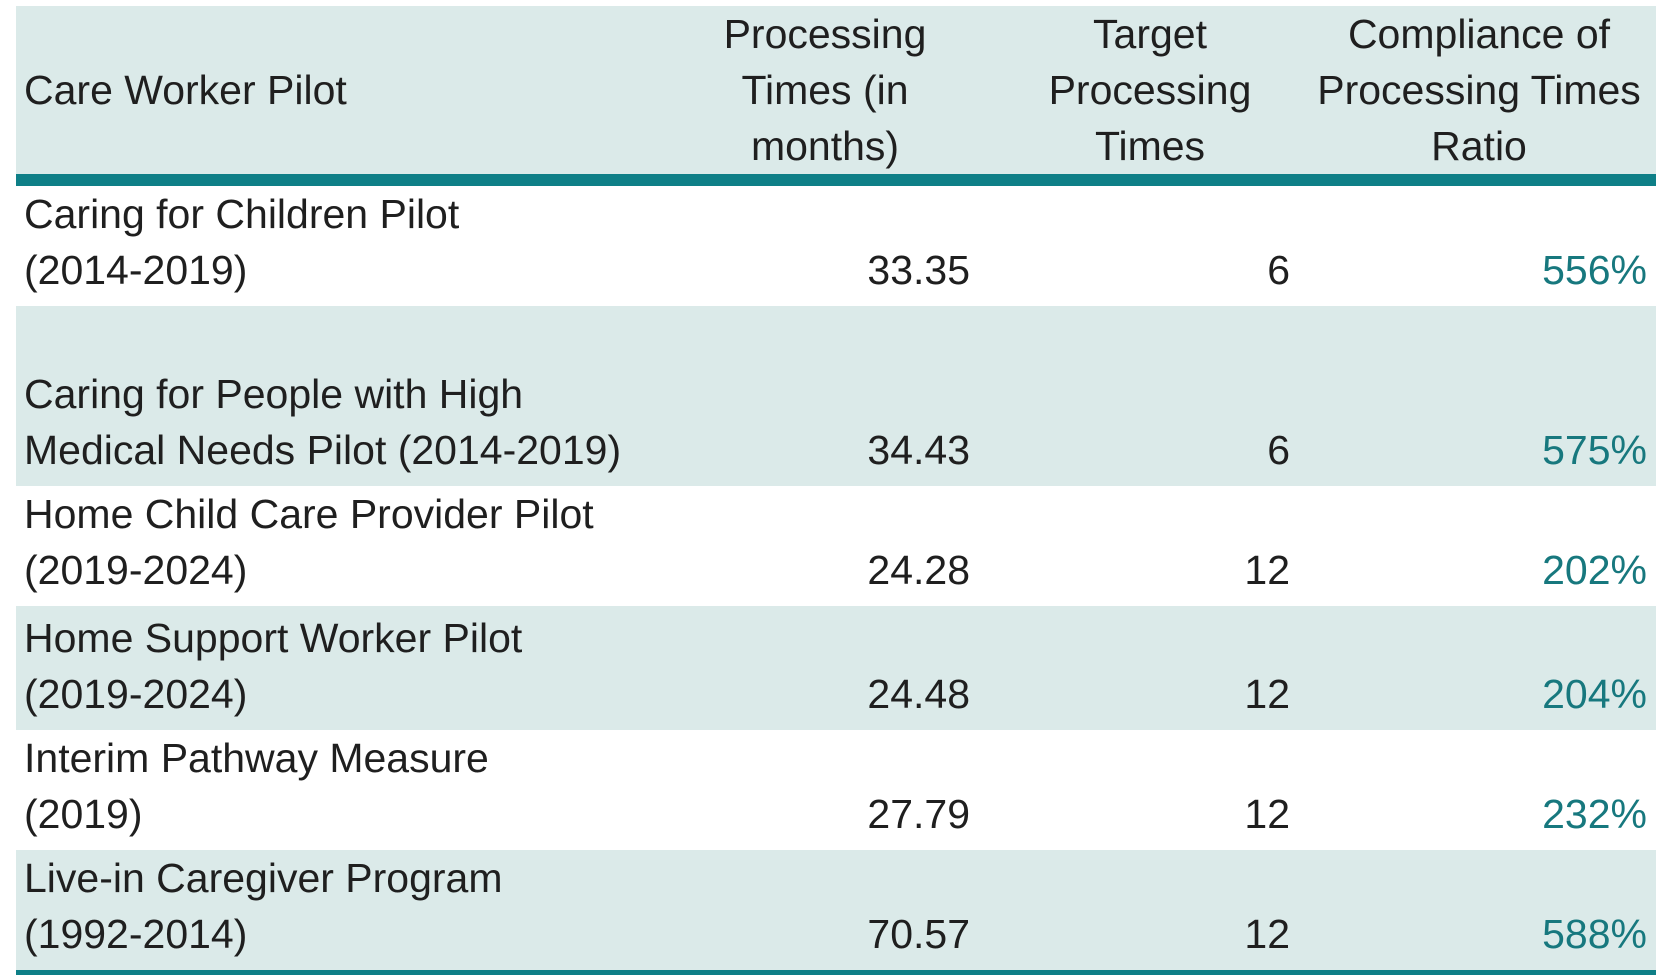  What do you see at coordinates (242, 242) in the screenshot?
I see `pilot-name: Caring for Children Pilot (2014-2019)` at bounding box center [242, 242].